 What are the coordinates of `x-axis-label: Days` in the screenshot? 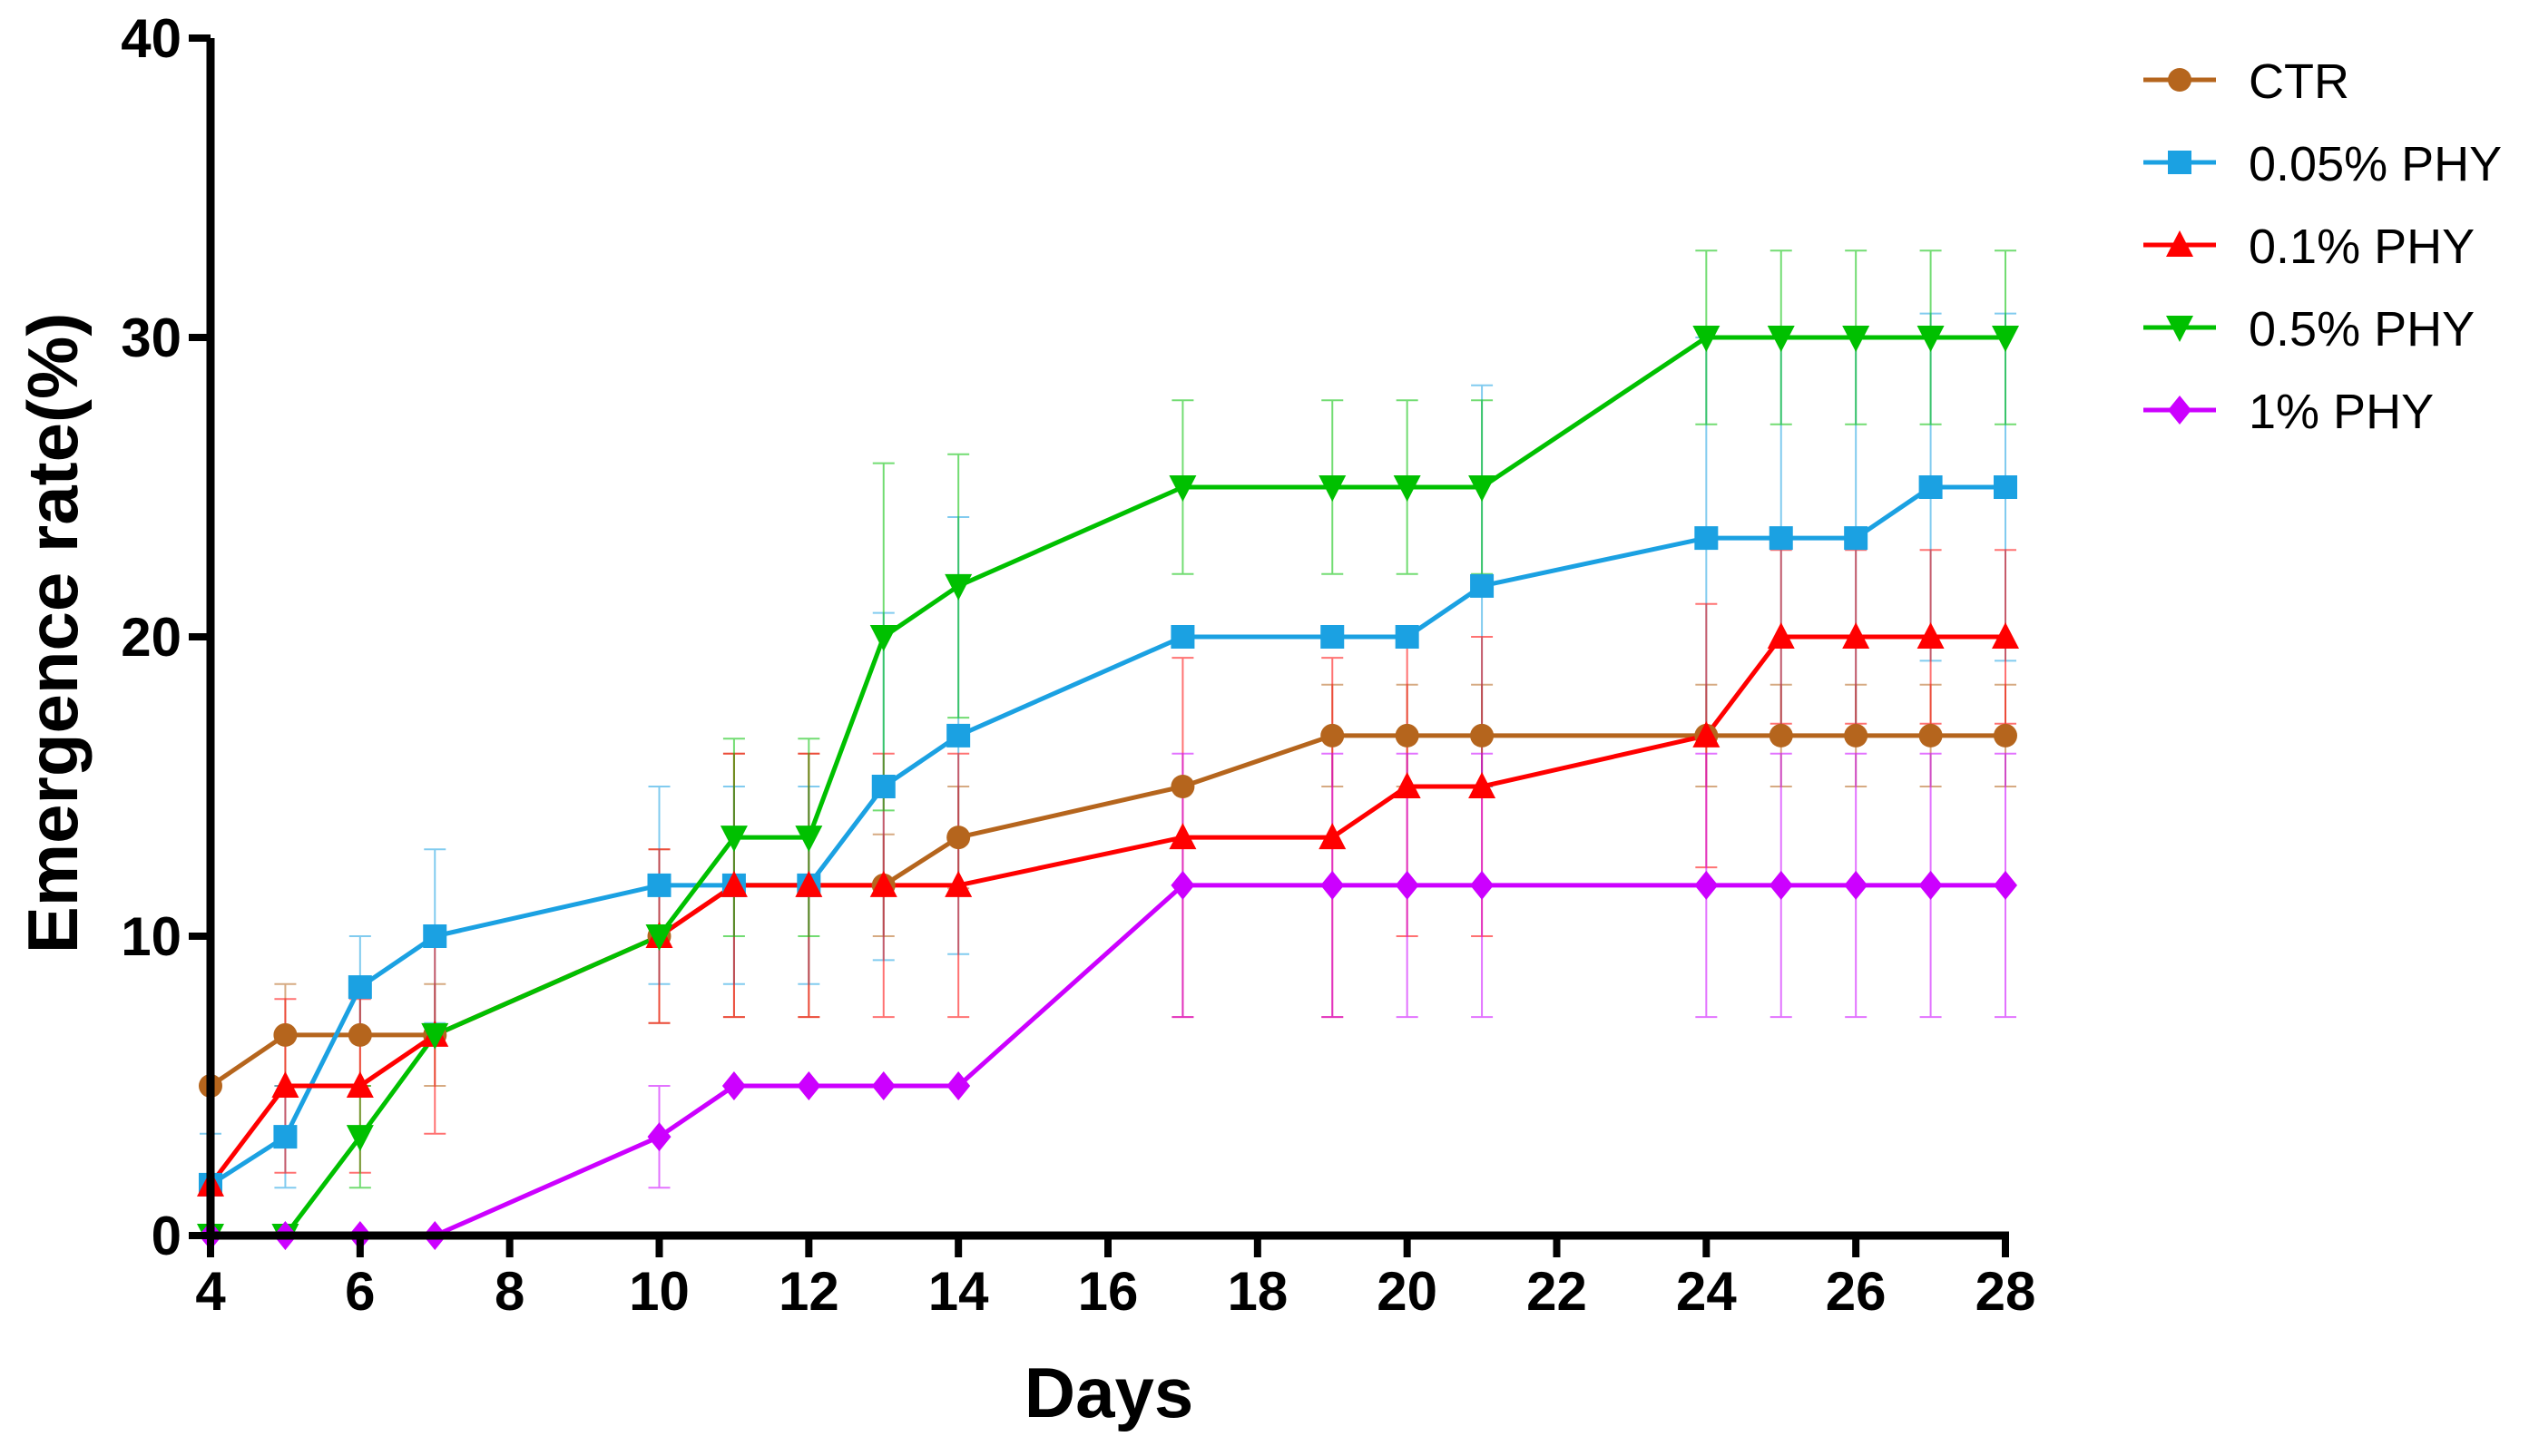 It's located at (1108, 1393).